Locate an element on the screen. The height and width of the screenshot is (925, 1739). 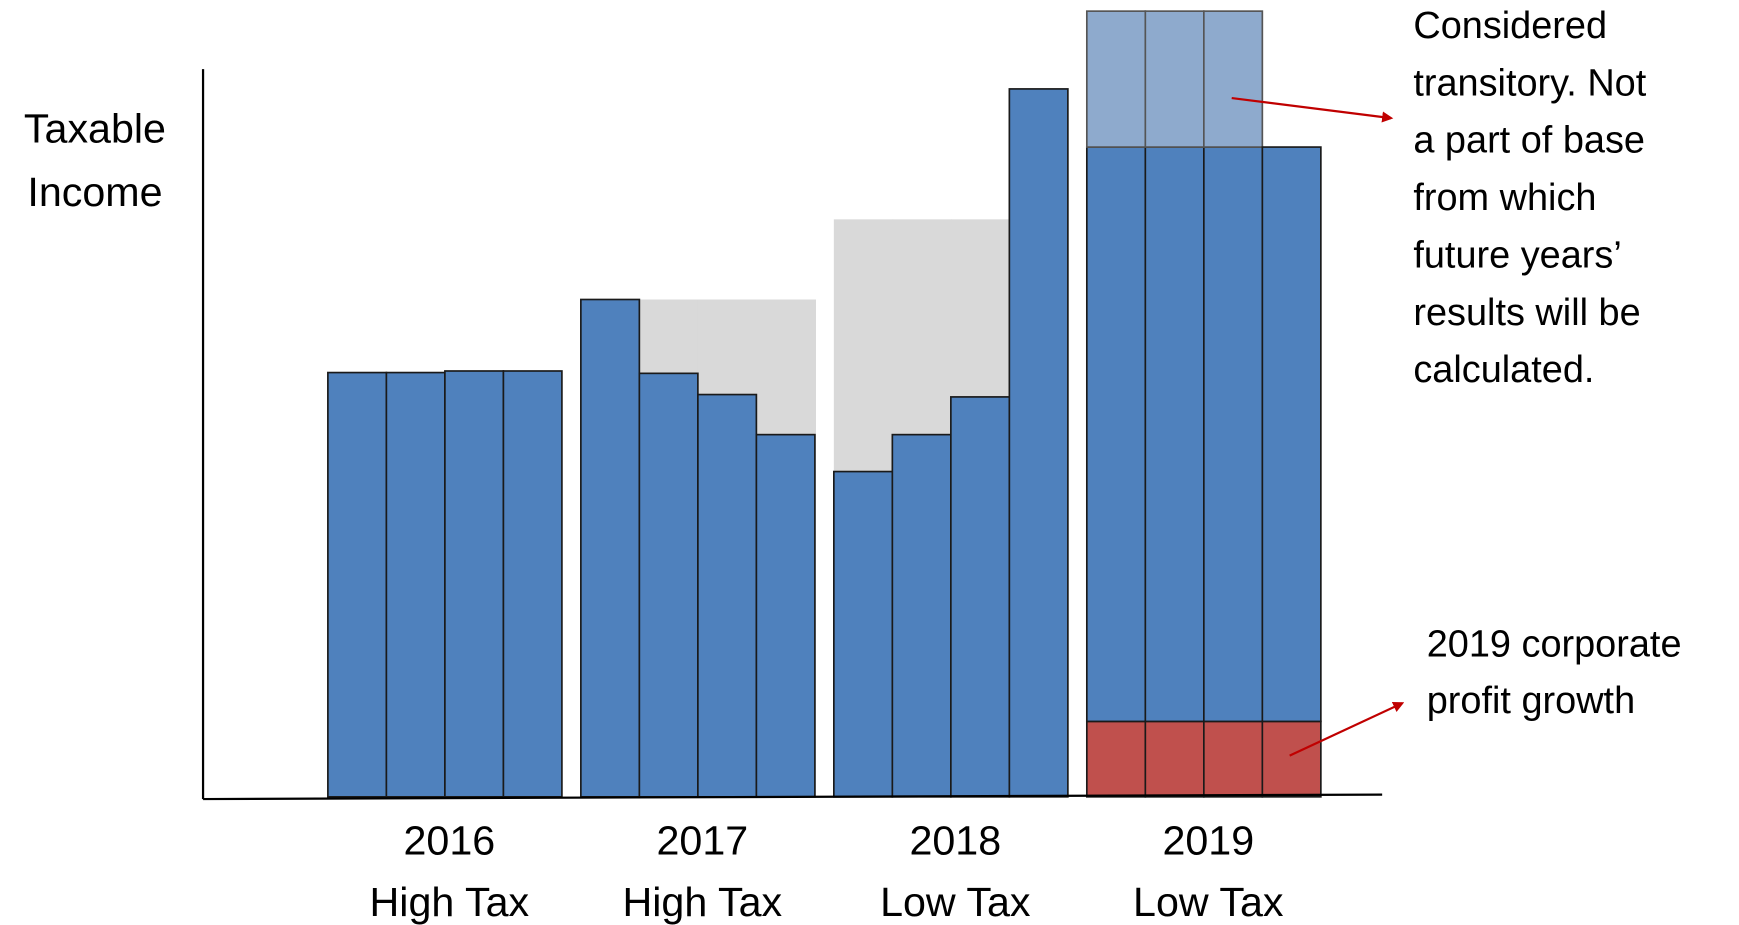
x-axis is located at coordinates (793, 797).